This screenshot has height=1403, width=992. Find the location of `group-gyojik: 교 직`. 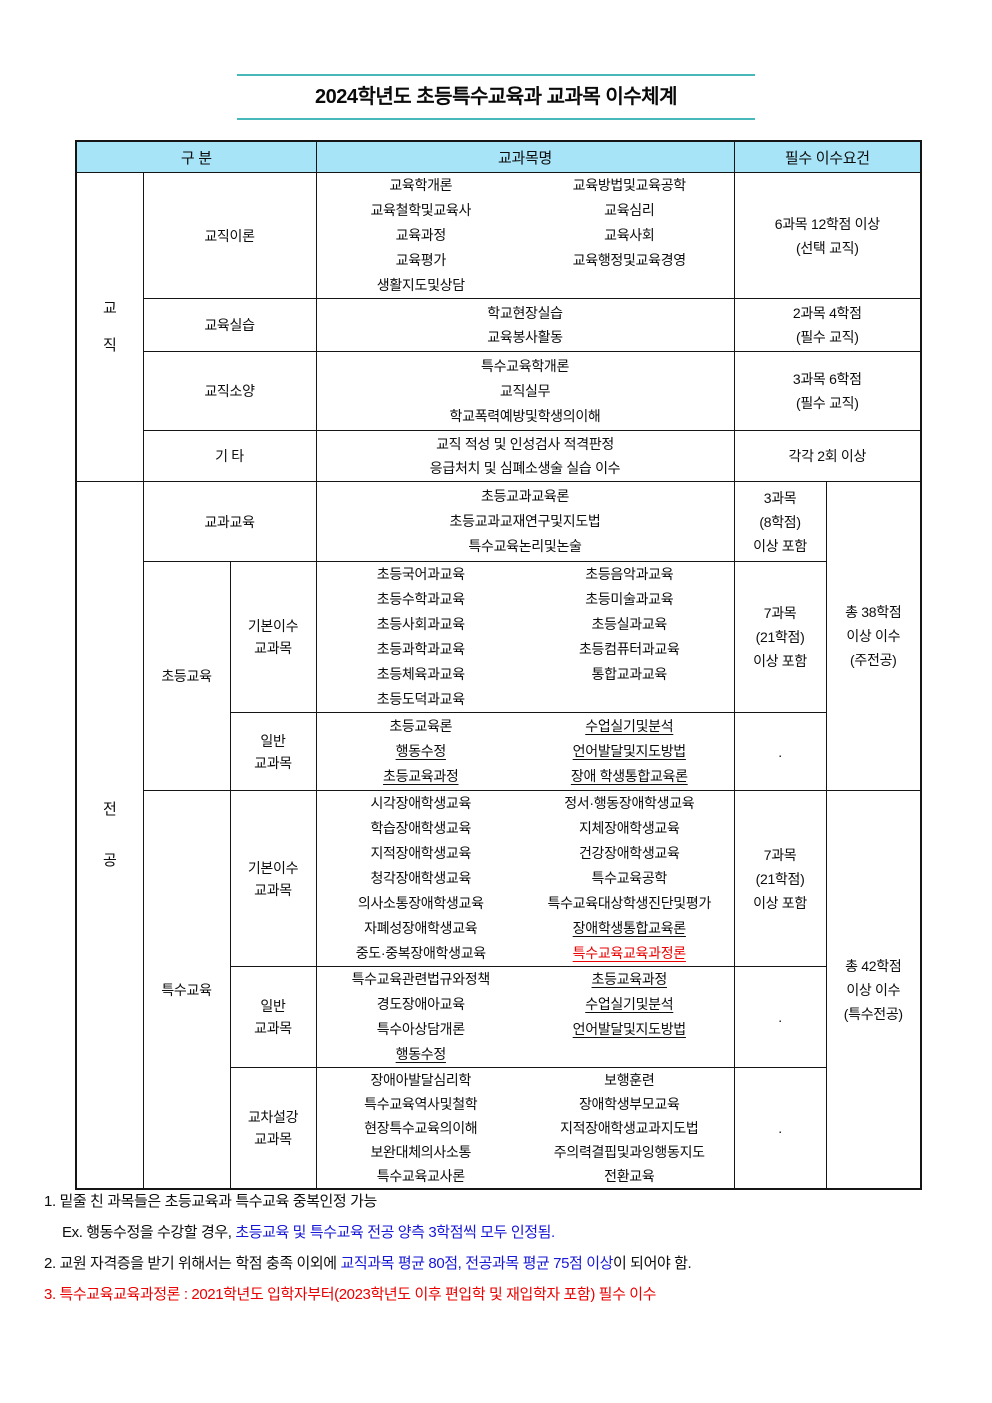

group-gyojik: 교 직 is located at coordinates (109, 327).